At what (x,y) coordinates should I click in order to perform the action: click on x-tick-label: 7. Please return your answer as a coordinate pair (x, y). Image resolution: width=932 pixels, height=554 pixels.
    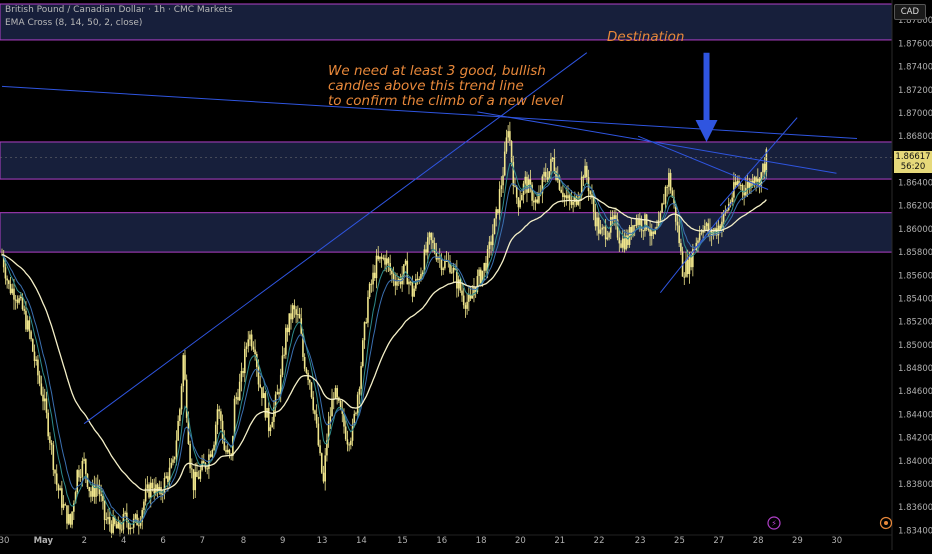
    Looking at the image, I should click on (202, 541).